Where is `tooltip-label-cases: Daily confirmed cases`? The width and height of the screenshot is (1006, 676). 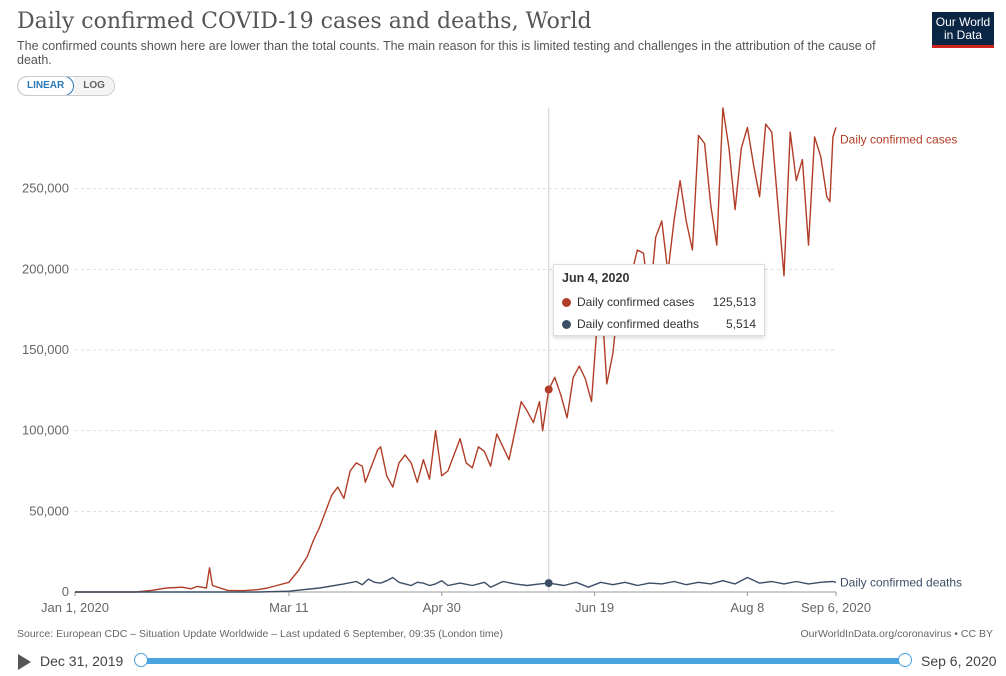 tooltip-label-cases: Daily confirmed cases is located at coordinates (636, 302).